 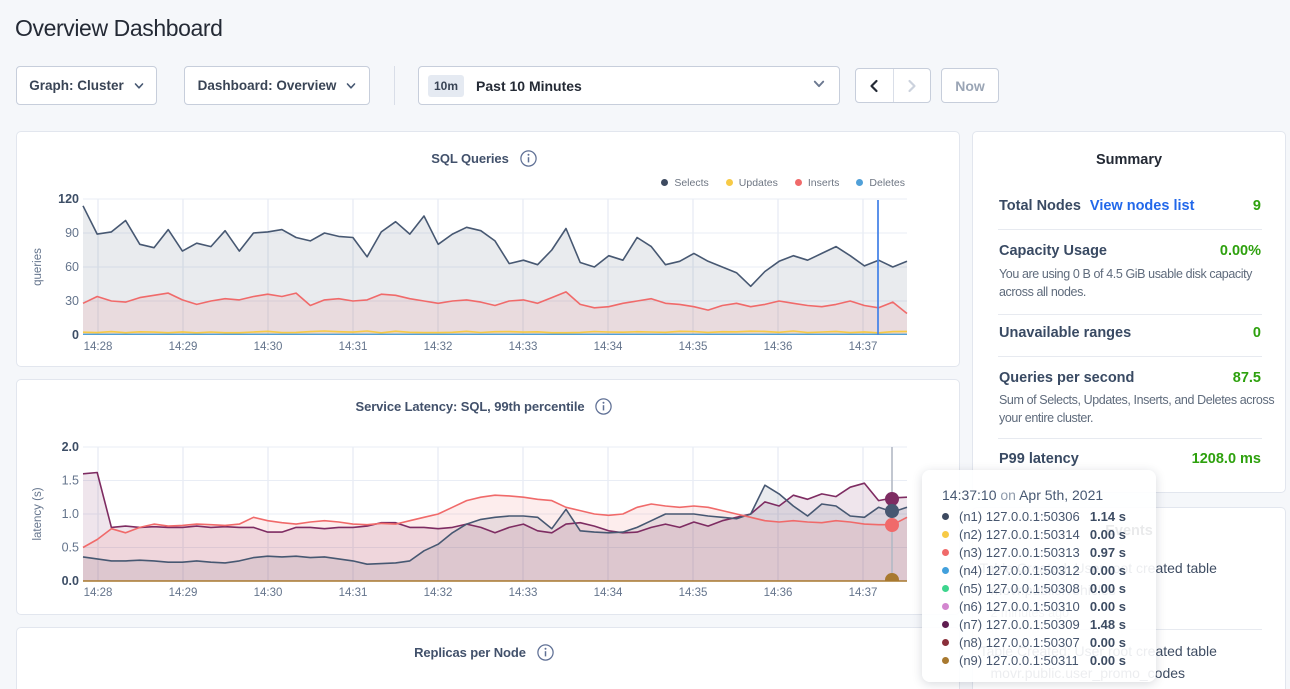 I want to click on svg-text: 2.0, so click(x=70, y=447).